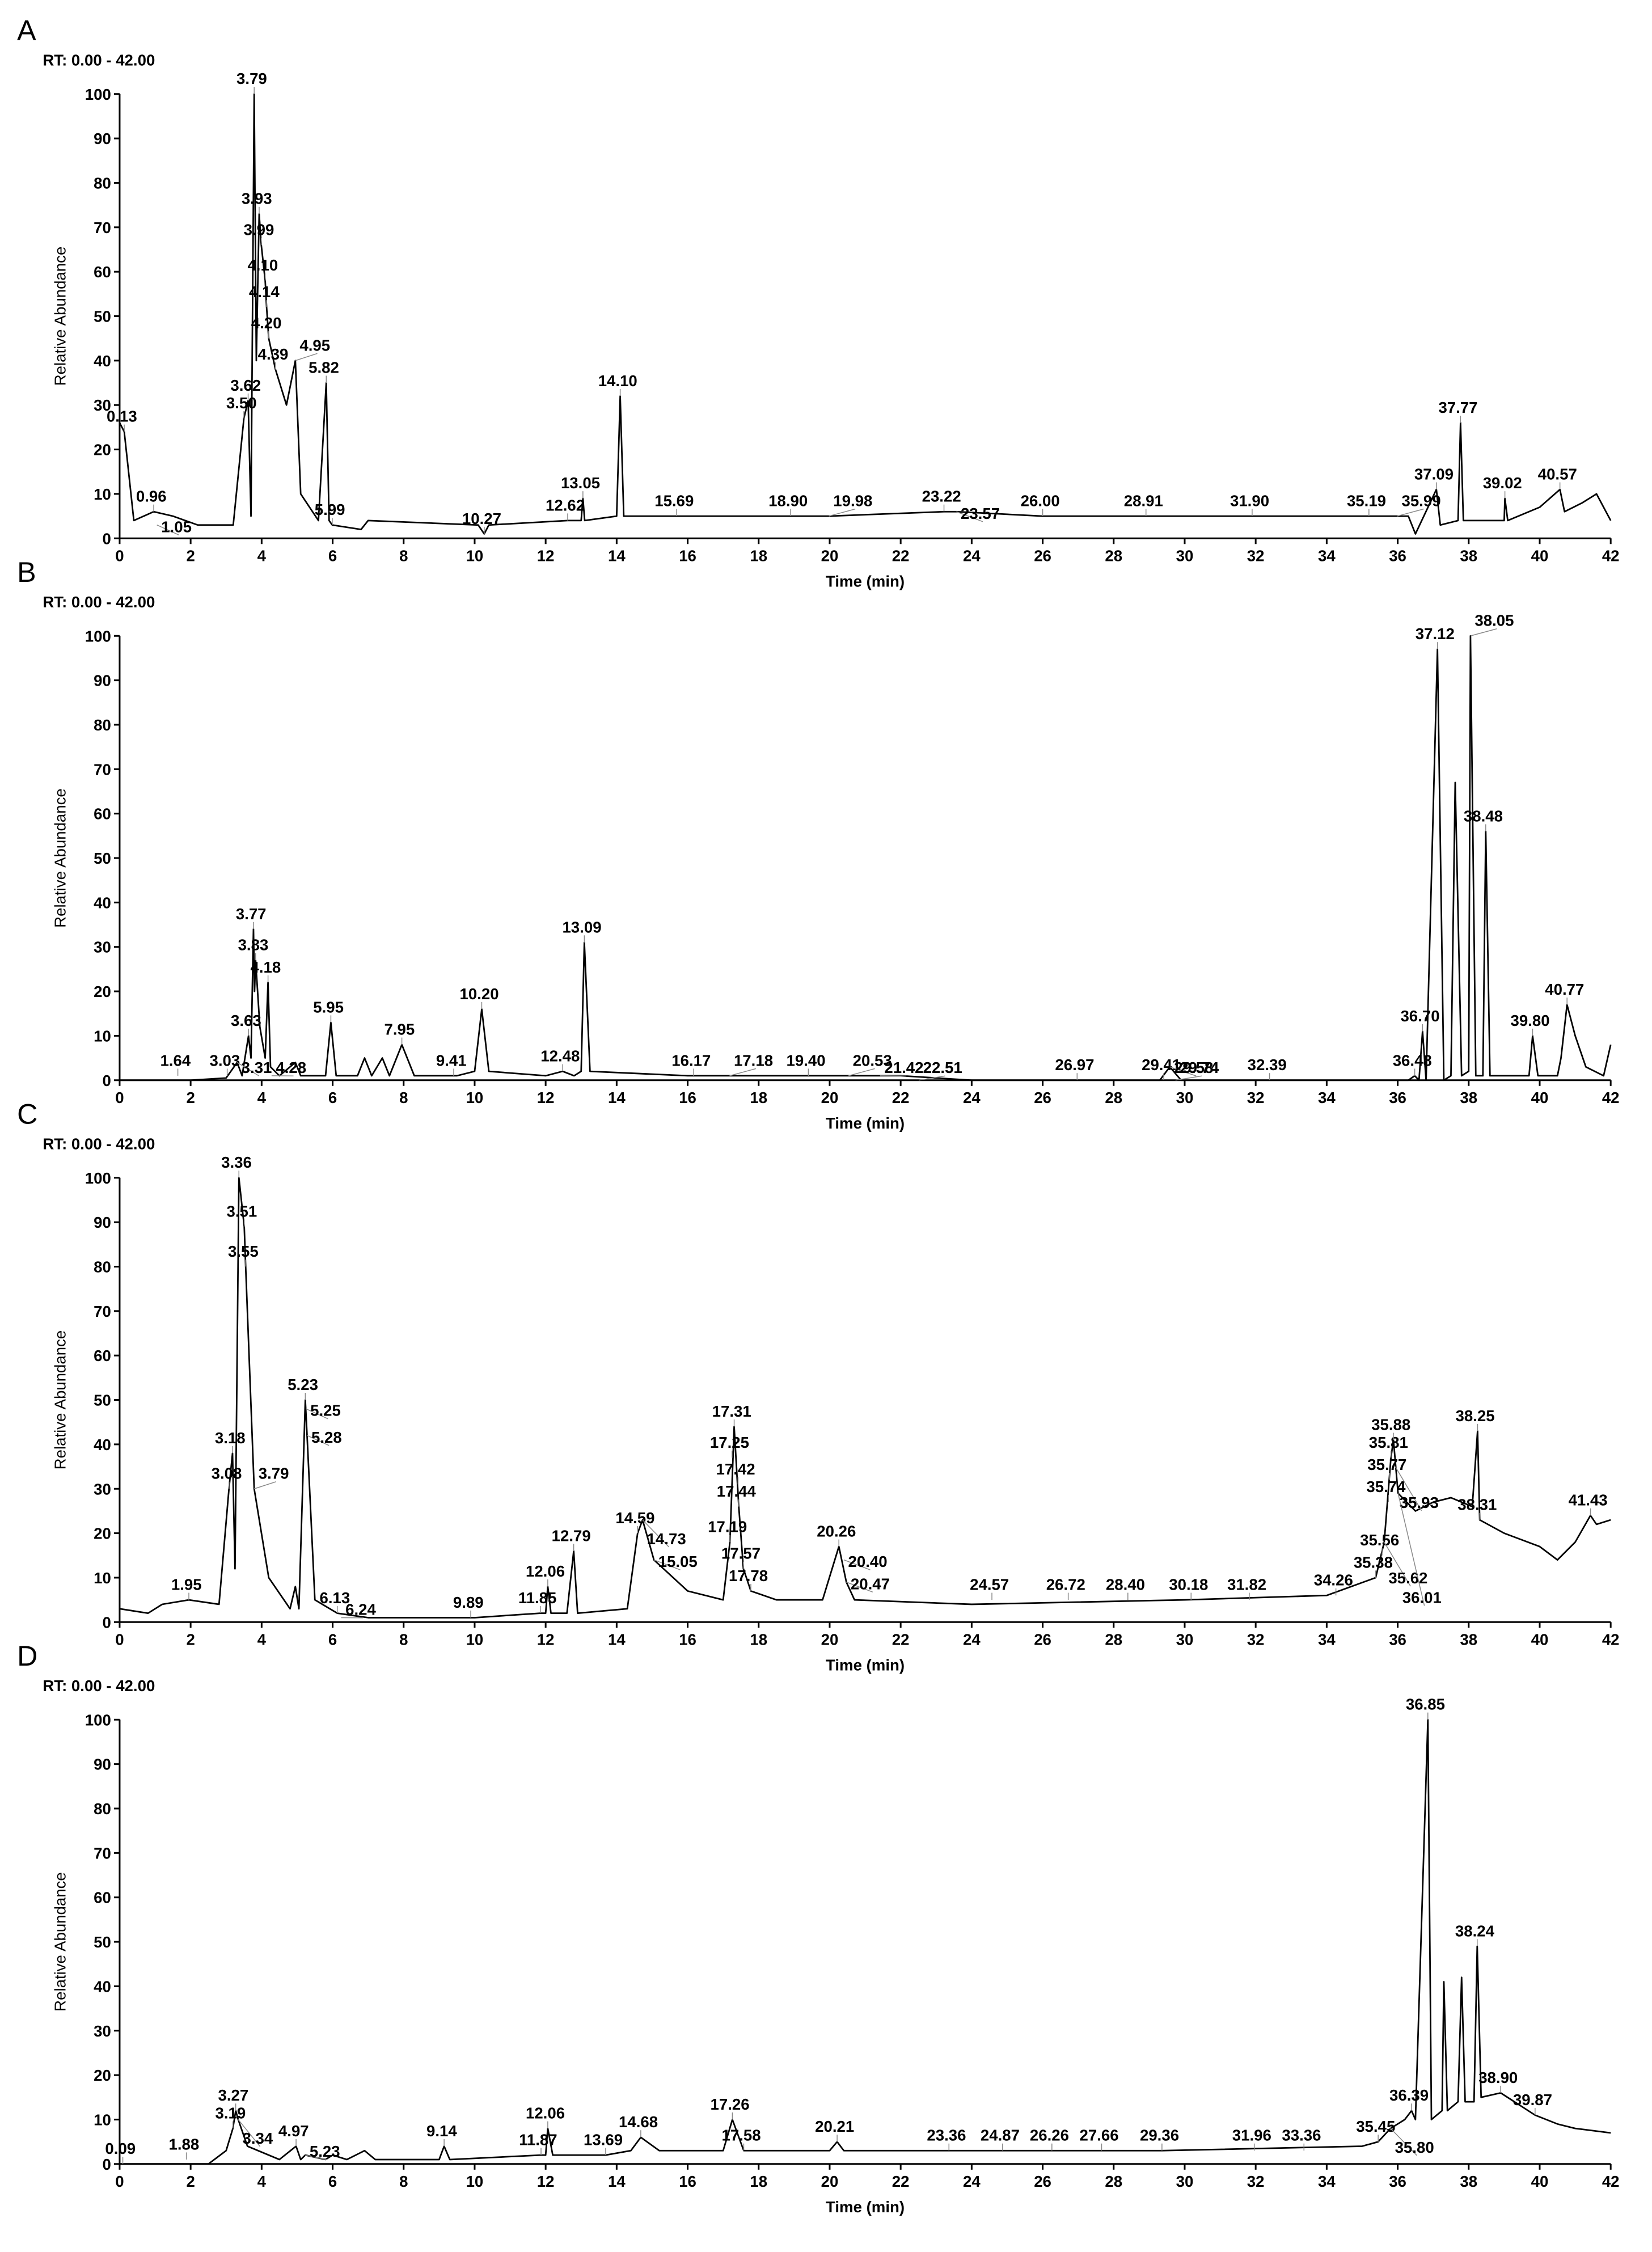 Image resolution: width=1652 pixels, height=2252 pixels. What do you see at coordinates (1249, 500) in the screenshot?
I see `peak-label: 31.90` at bounding box center [1249, 500].